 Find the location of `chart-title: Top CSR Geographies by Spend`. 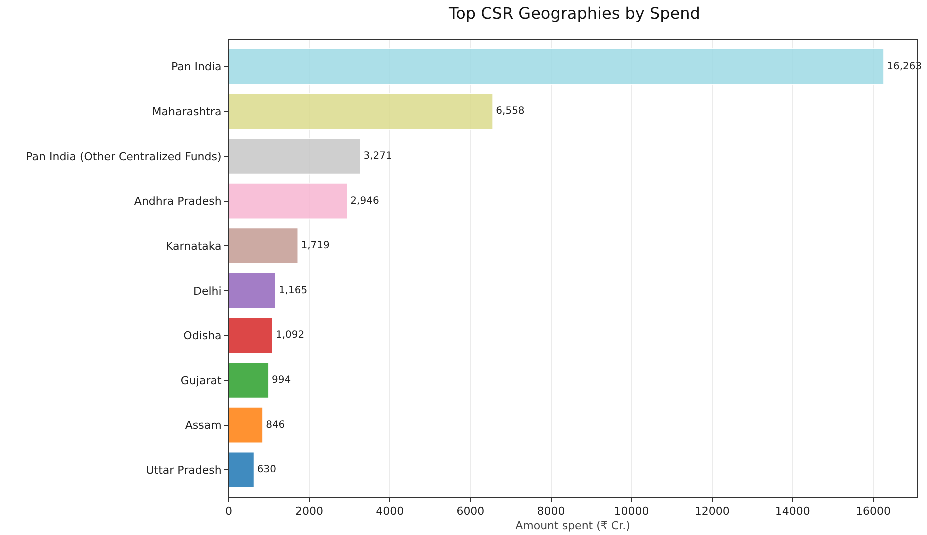

chart-title: Top CSR Geographies by Spend is located at coordinates (574, 14).